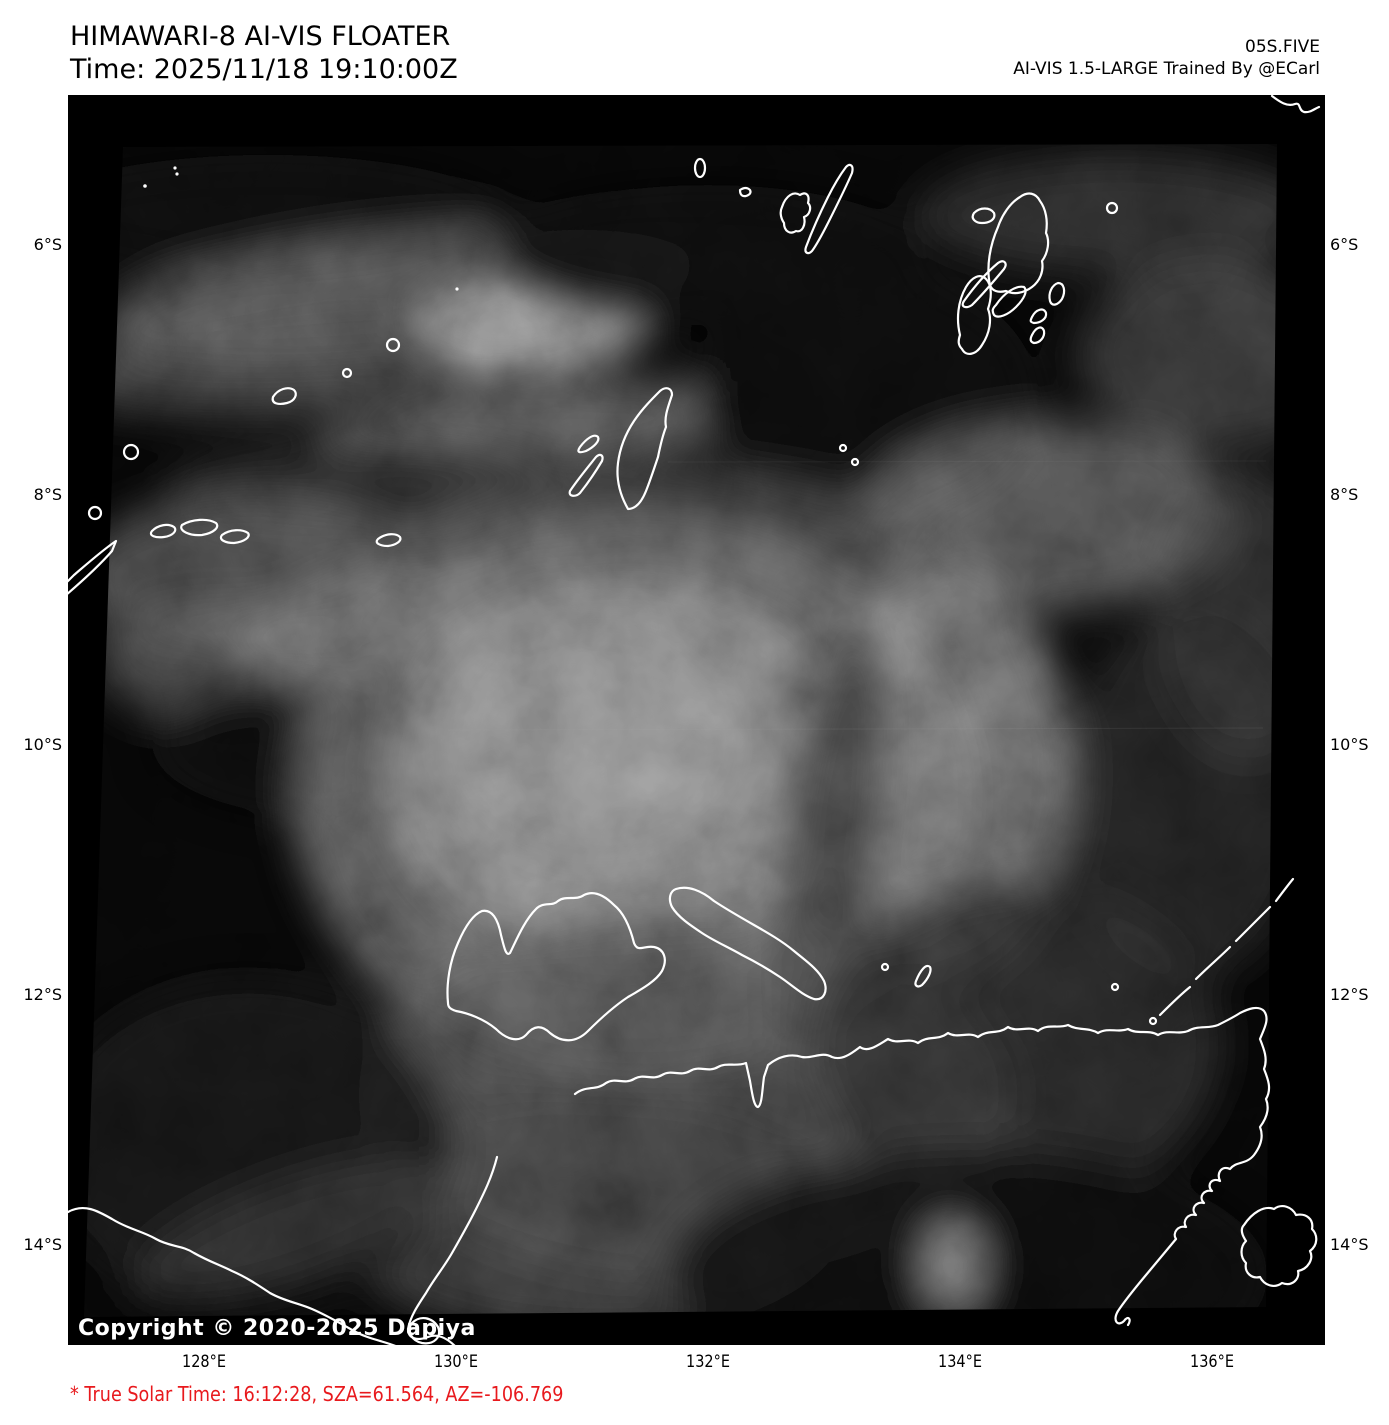 The width and height of the screenshot is (1389, 1425). What do you see at coordinates (795, 213) in the screenshot?
I see `coast-kai-kecil` at bounding box center [795, 213].